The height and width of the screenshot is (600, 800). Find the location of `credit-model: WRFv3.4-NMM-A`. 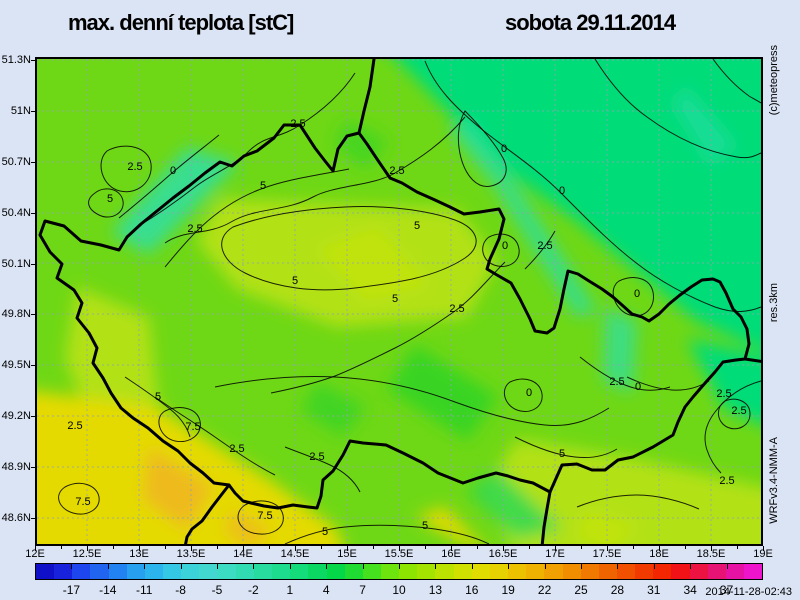

credit-model: WRFv3.4-NMM-A is located at coordinates (774, 480).